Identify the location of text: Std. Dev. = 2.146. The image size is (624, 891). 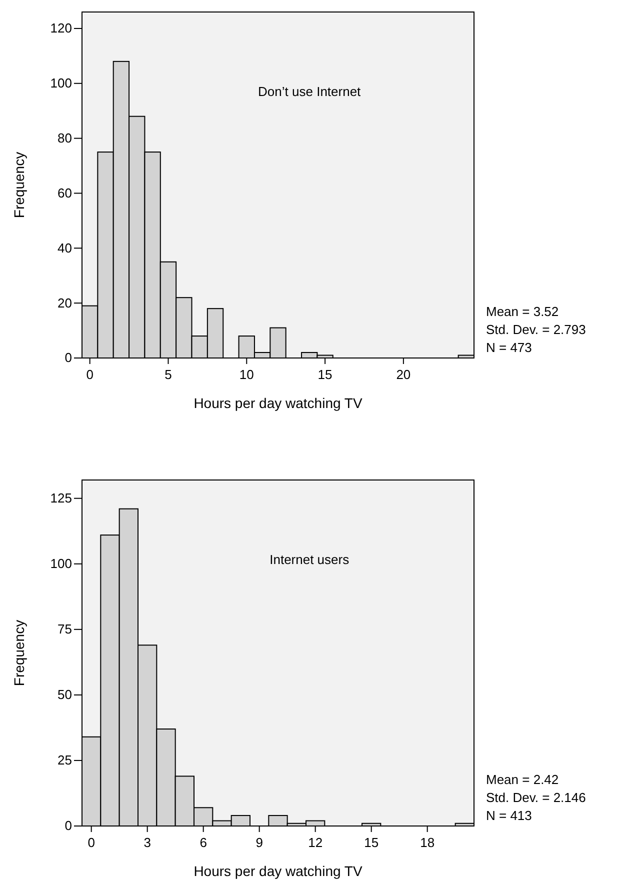
(536, 797).